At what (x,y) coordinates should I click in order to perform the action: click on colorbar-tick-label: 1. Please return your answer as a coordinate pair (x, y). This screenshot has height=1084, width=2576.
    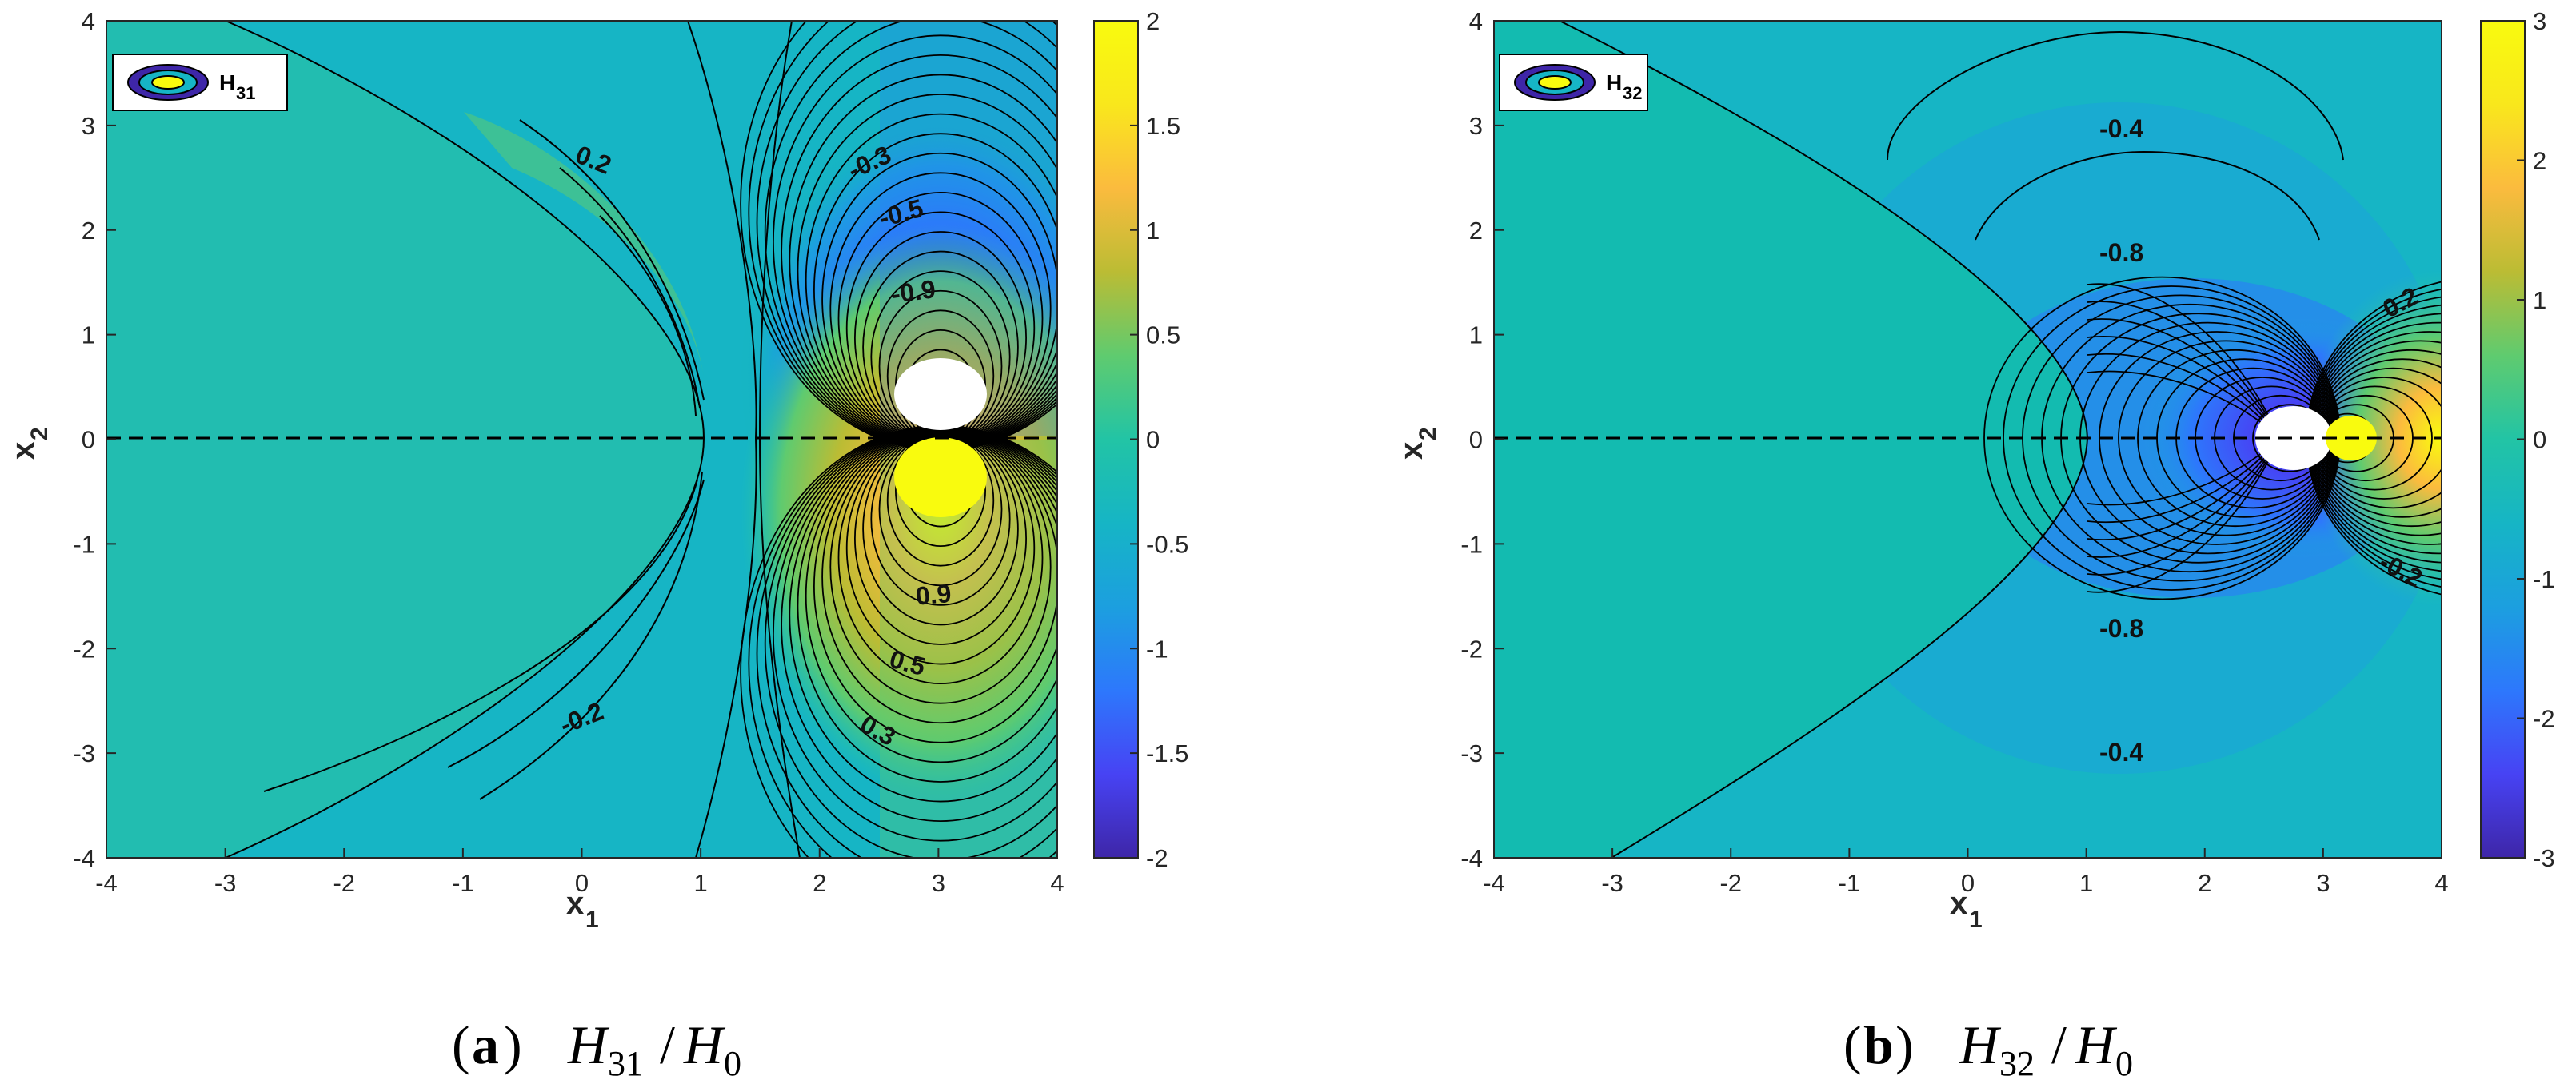
    Looking at the image, I should click on (1153, 231).